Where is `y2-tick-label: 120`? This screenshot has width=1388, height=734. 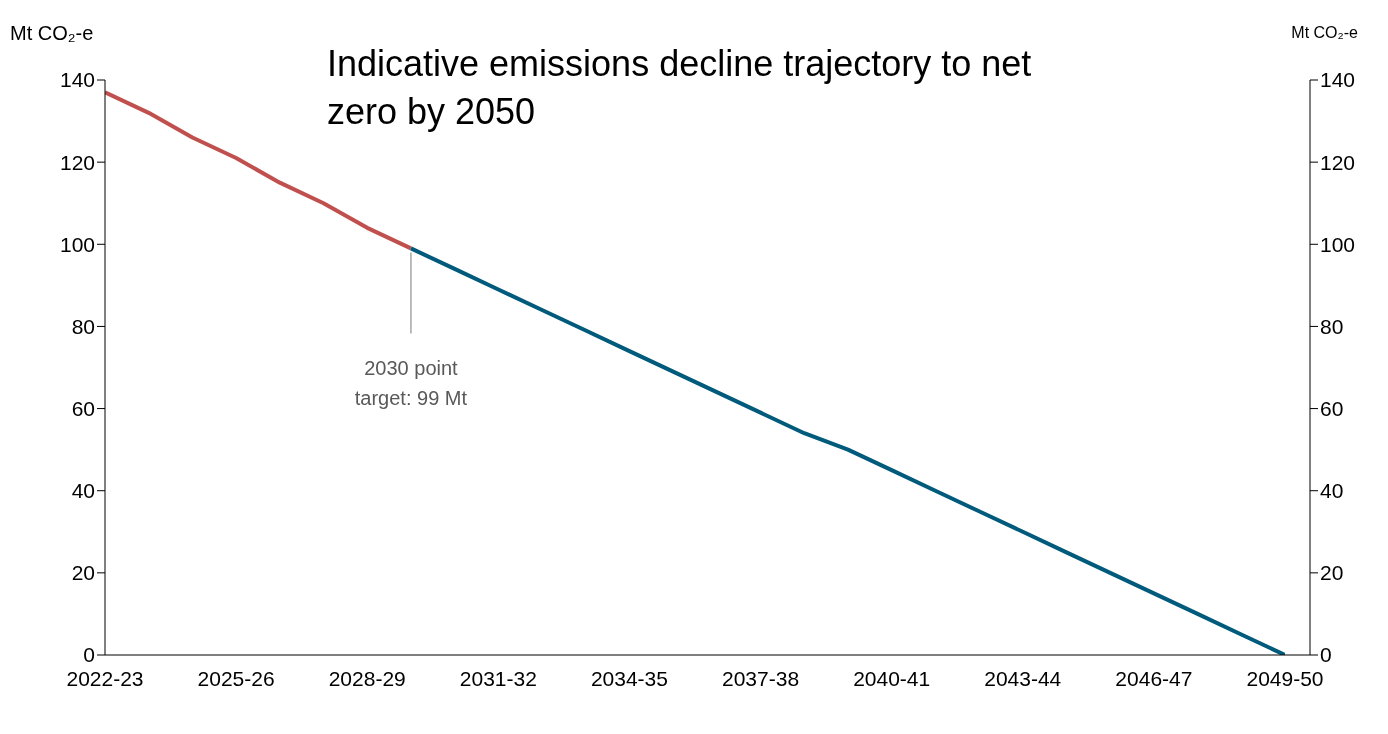
y2-tick-label: 120 is located at coordinates (1338, 162).